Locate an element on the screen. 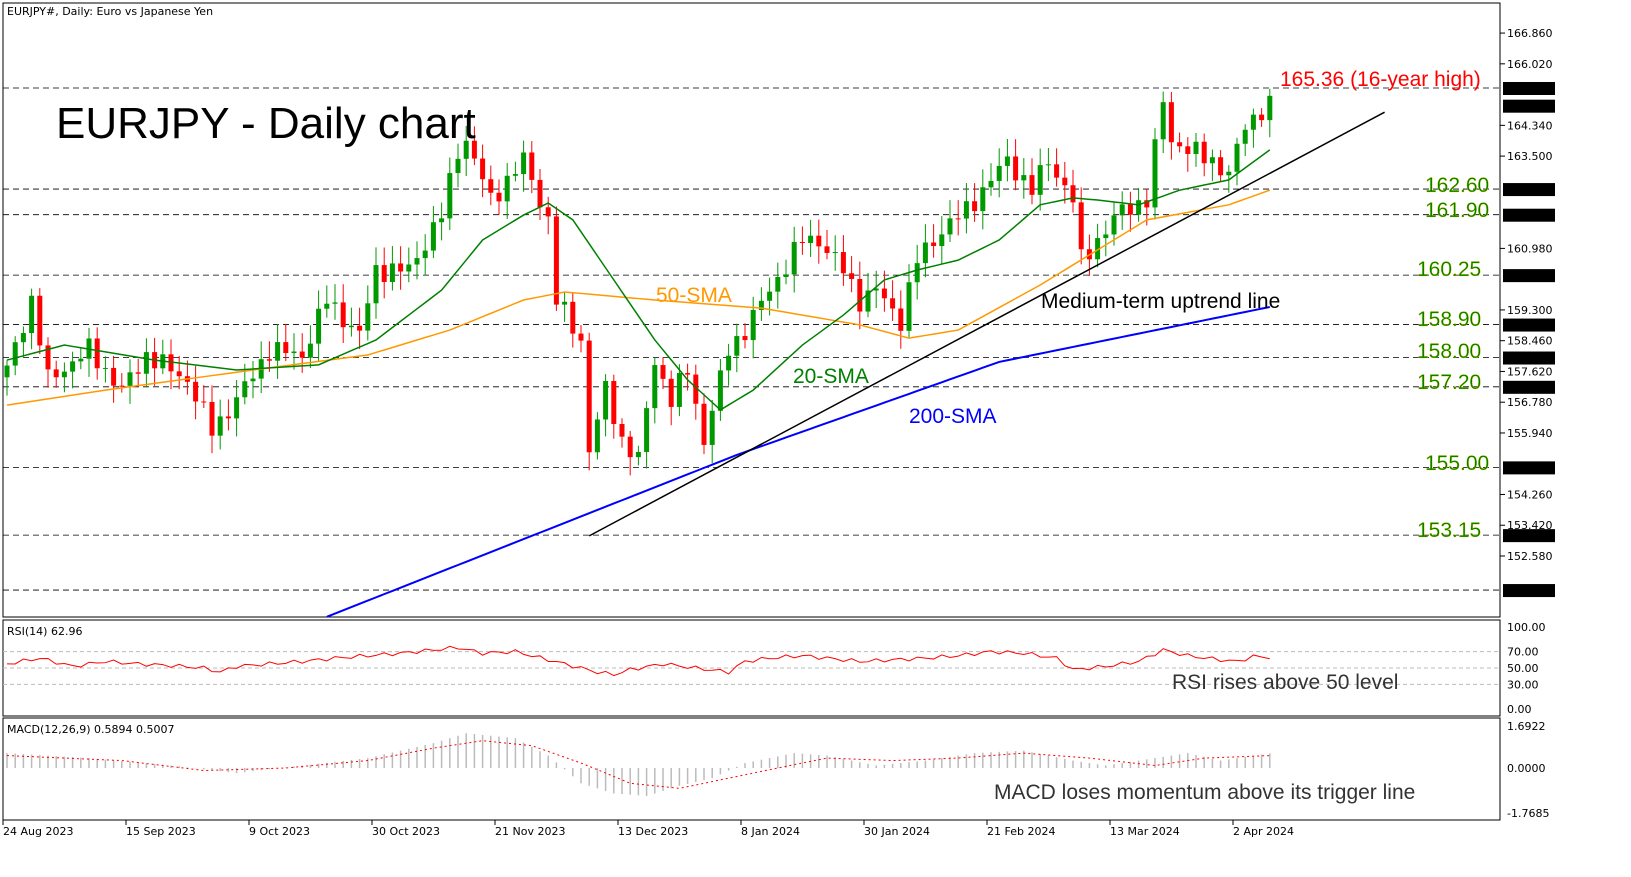  price-tick-label: 155.940 is located at coordinates (1530, 433).